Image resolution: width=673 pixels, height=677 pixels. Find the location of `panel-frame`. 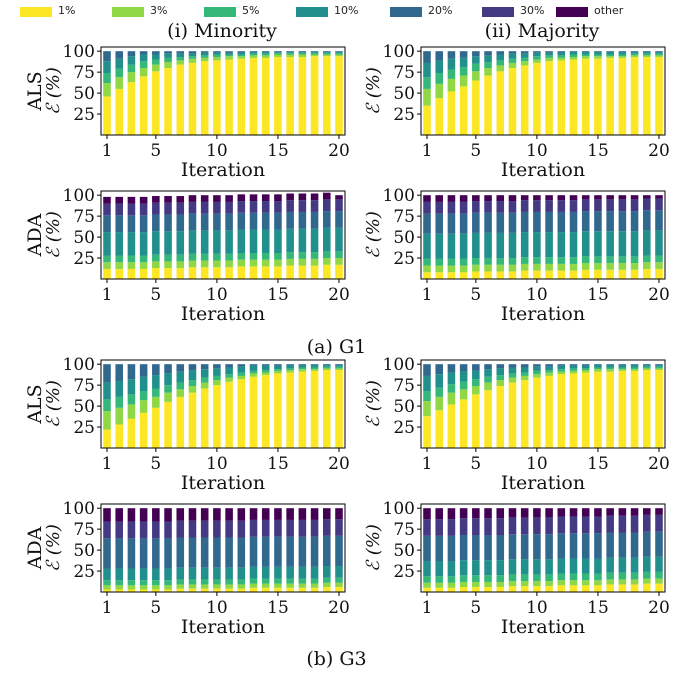

panel-frame is located at coordinates (543, 548).